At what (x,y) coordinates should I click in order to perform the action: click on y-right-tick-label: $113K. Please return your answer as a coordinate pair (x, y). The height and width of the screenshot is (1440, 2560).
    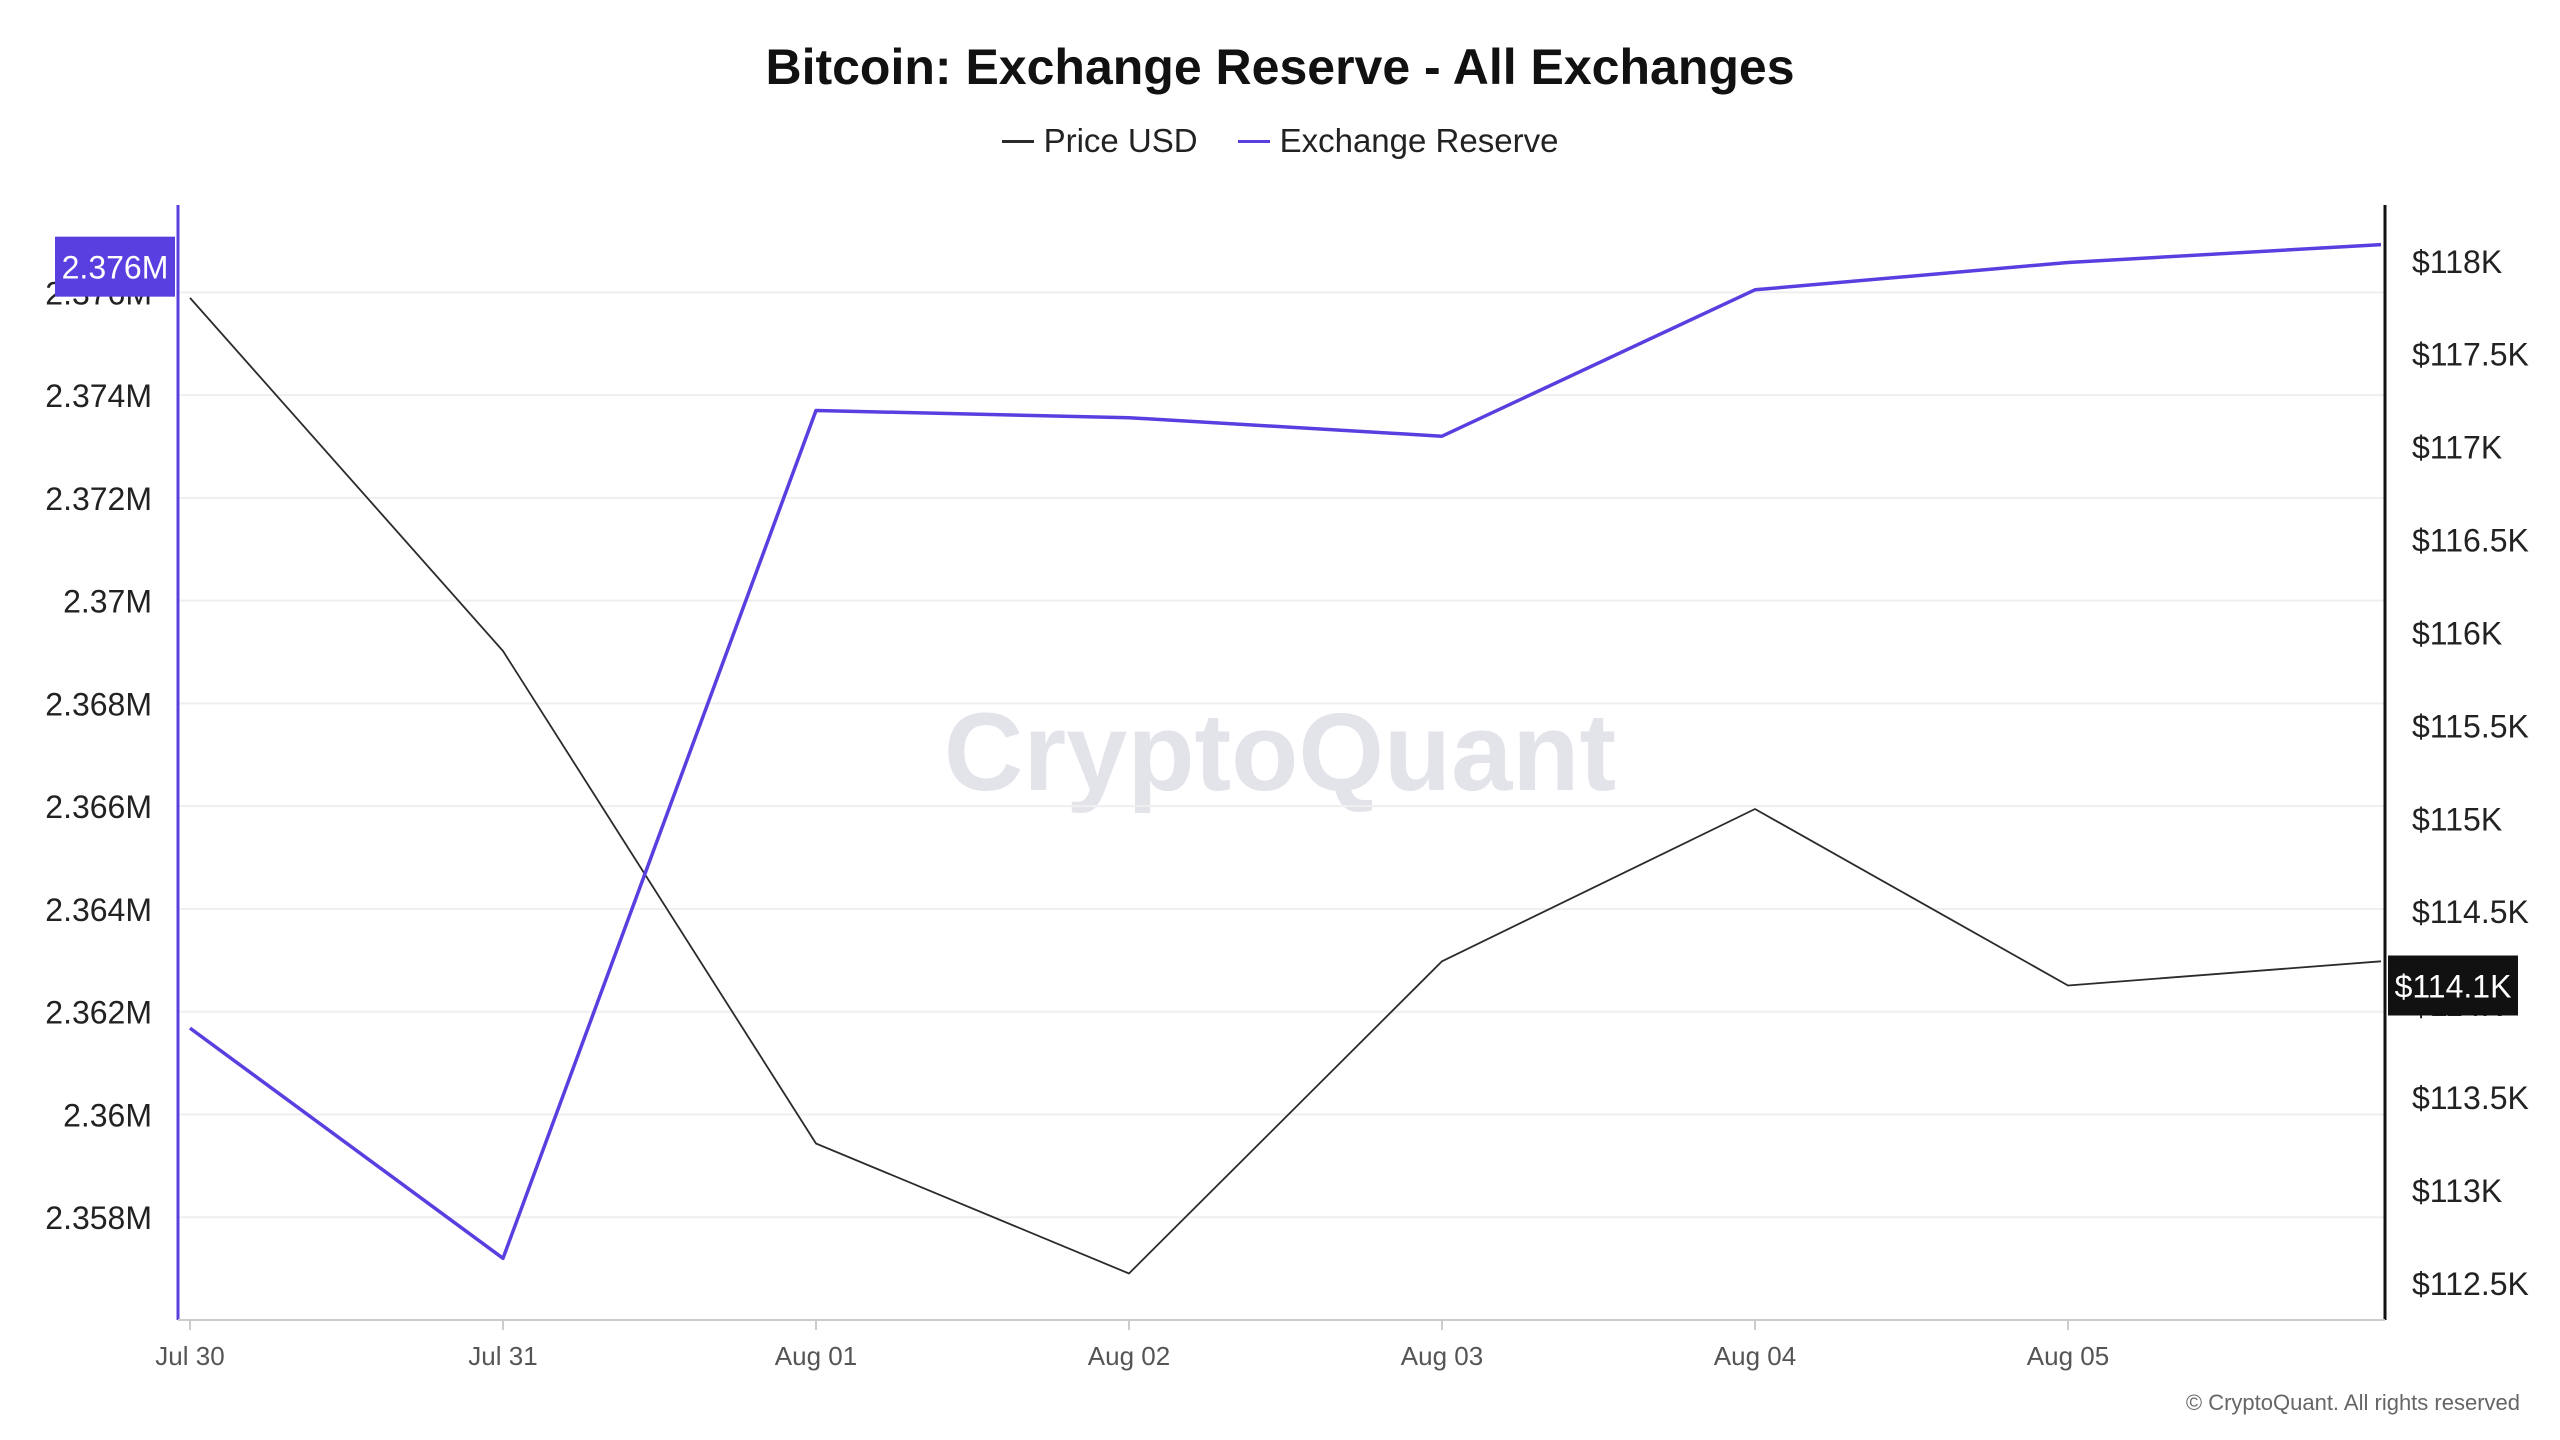
    Looking at the image, I should click on (2457, 1191).